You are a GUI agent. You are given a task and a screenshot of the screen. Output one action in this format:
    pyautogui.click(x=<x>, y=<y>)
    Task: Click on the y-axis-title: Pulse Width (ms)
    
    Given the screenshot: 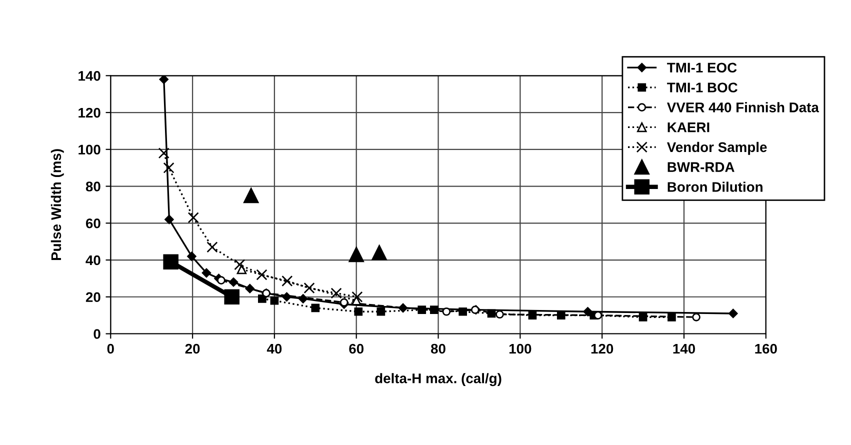 What is the action you would take?
    pyautogui.click(x=57, y=204)
    